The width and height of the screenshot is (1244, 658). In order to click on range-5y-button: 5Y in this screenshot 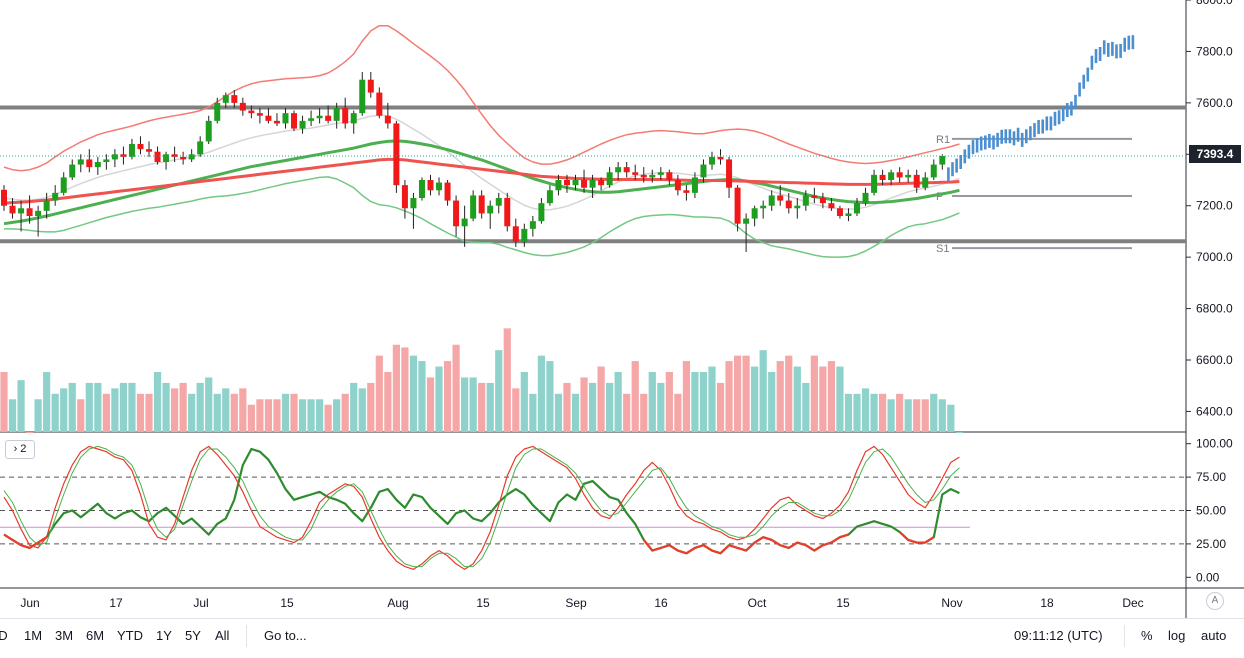, I will do `click(193, 635)`.